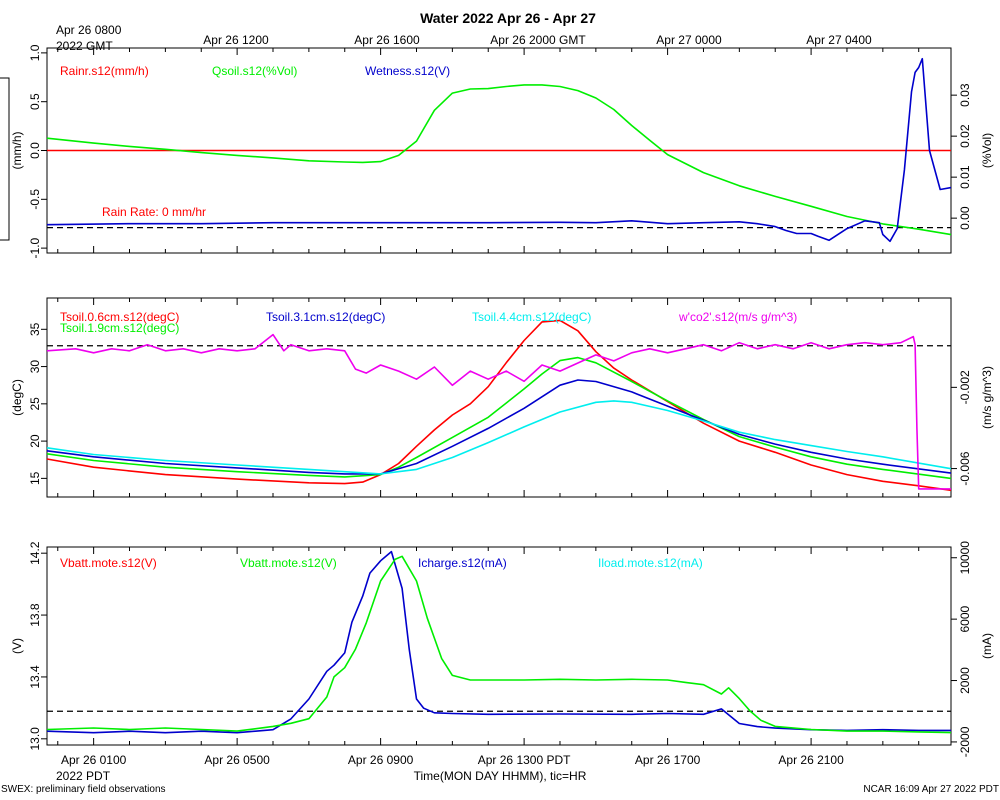 This screenshot has width=1000, height=800. Describe the element at coordinates (965, 741) in the screenshot. I see `right-tick-label: -2000` at that location.